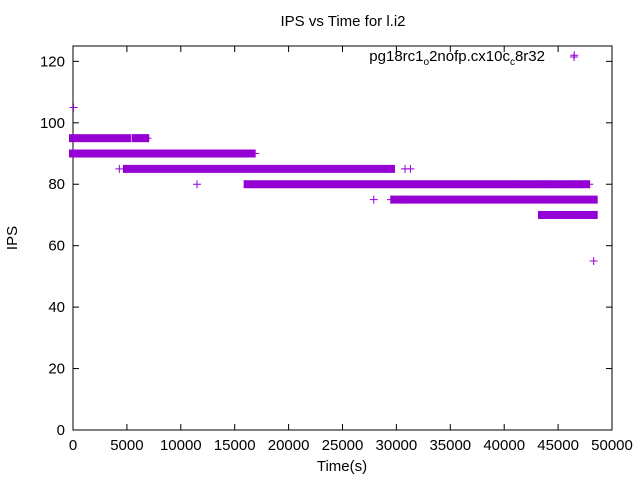  Describe the element at coordinates (56, 184) in the screenshot. I see `y-tick-label: 80` at that location.